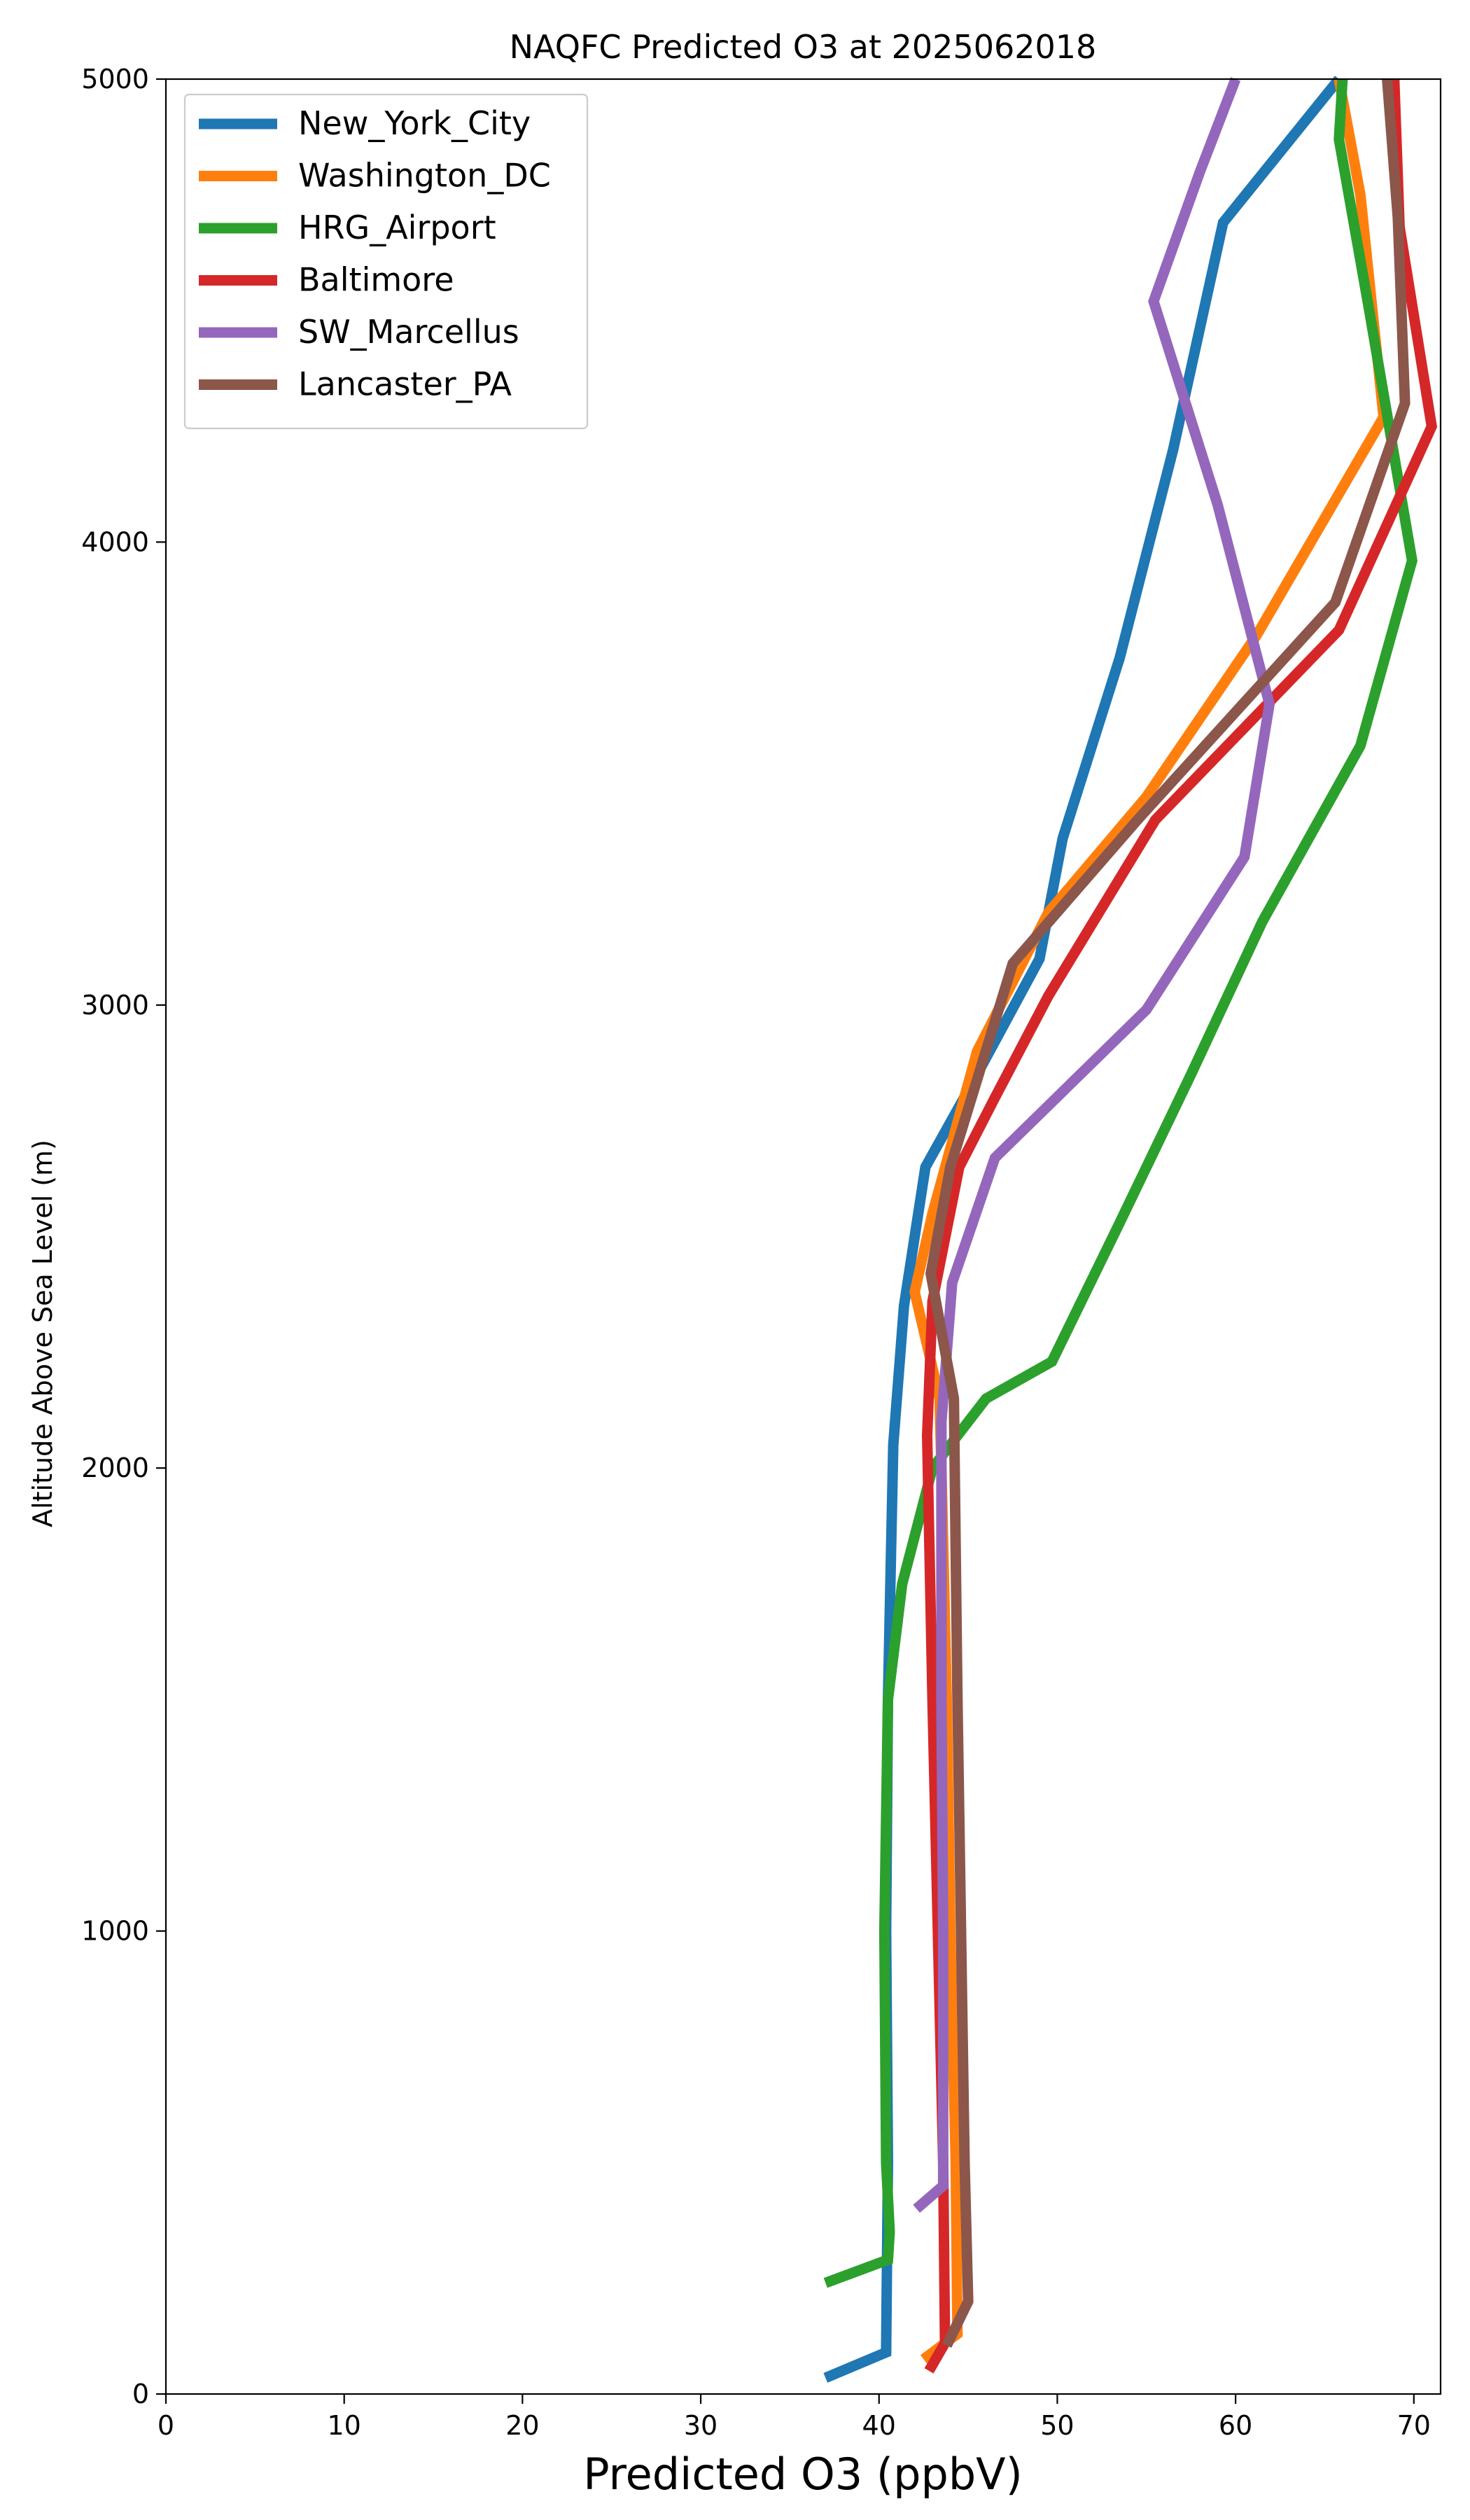 The image size is (1470, 2520). What do you see at coordinates (140, 2394) in the screenshot?
I see `y-tick-label: 0` at bounding box center [140, 2394].